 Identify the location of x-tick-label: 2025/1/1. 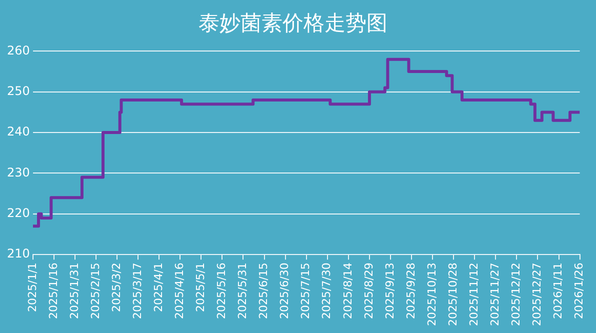
(32, 287).